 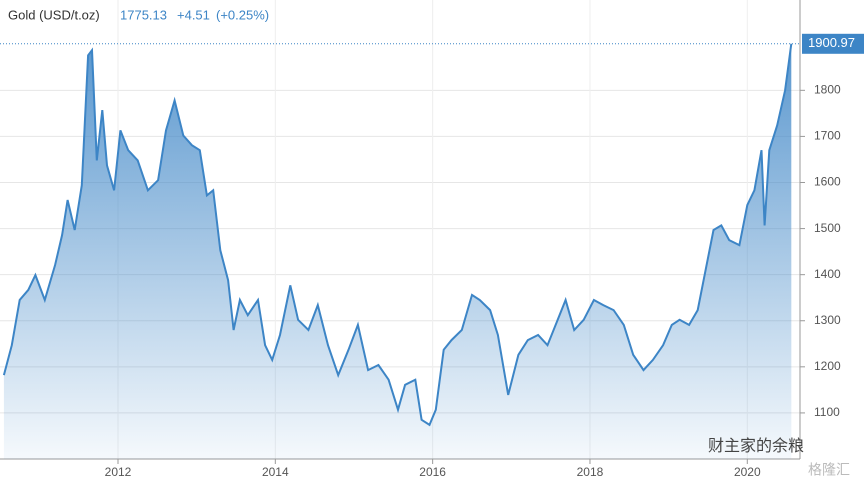 What do you see at coordinates (827, 182) in the screenshot?
I see `y-tick-label: 1600` at bounding box center [827, 182].